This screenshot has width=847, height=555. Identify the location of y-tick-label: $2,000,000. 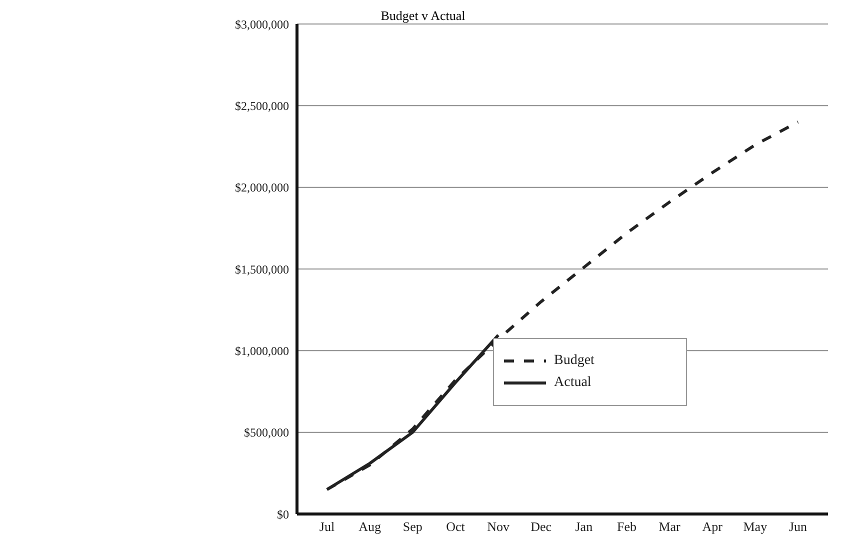
(262, 187).